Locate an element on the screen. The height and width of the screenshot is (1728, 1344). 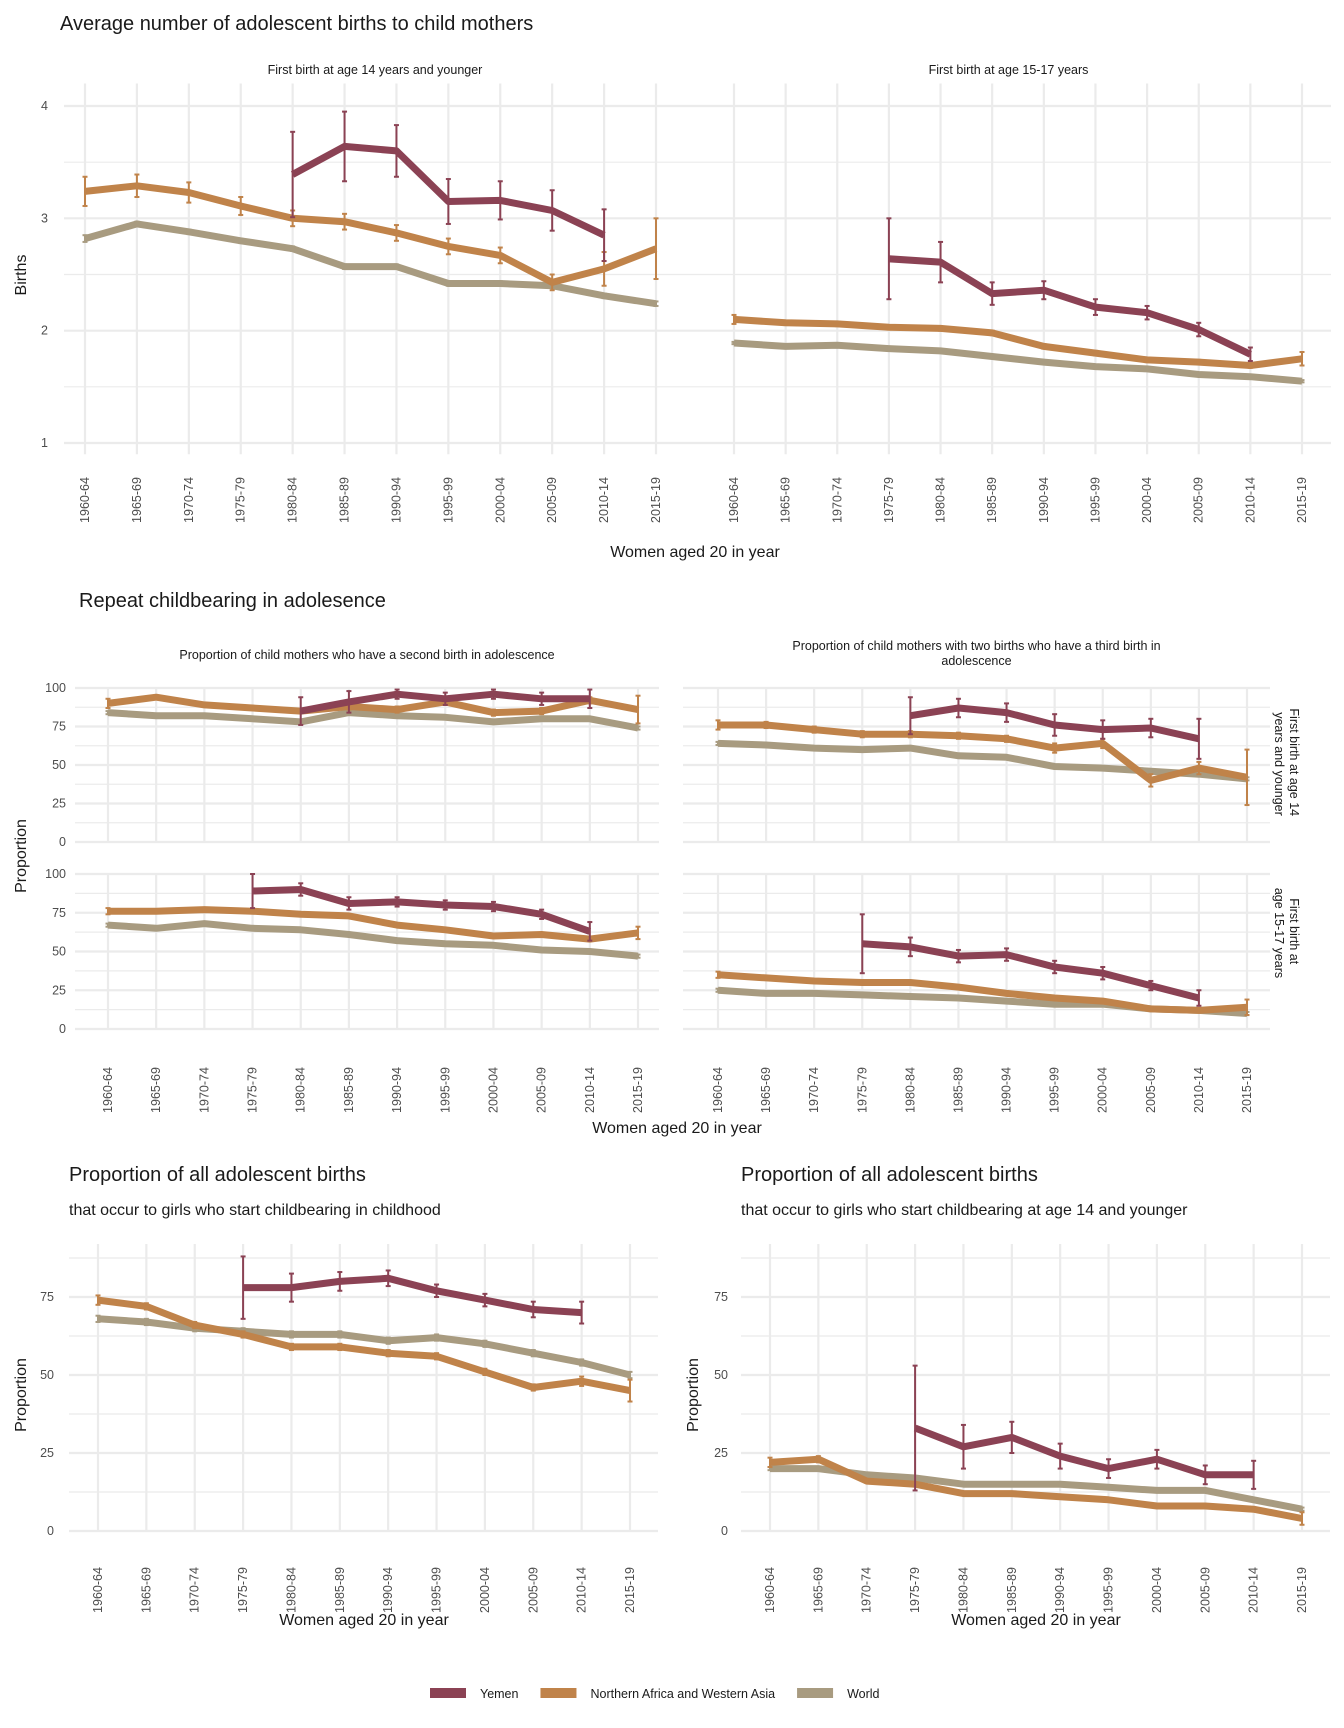
y-tick-label: 3 is located at coordinates (44, 218).